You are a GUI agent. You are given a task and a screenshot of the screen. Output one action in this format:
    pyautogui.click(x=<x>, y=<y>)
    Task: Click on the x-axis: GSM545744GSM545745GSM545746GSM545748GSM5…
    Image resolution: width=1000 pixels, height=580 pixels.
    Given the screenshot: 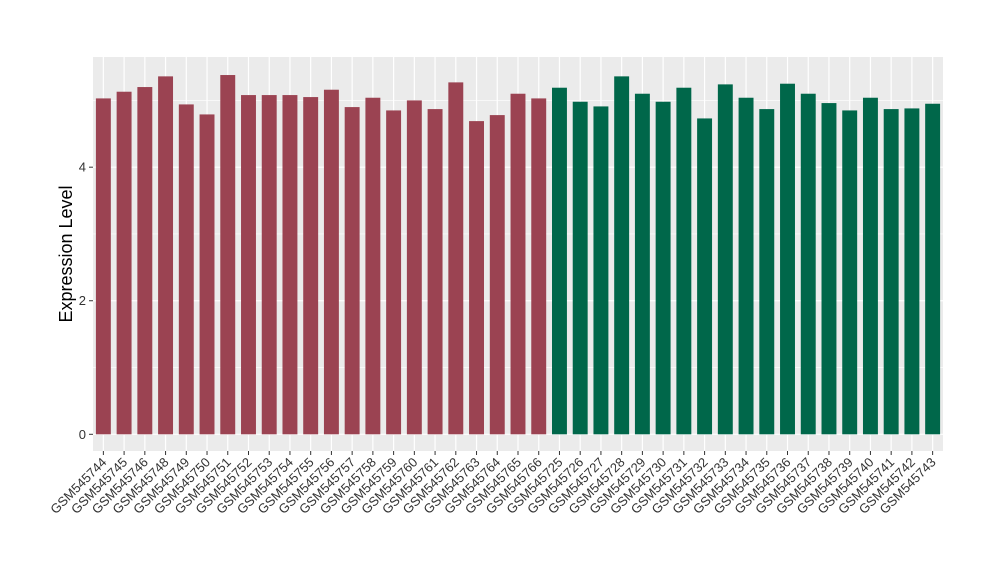 What is the action you would take?
    pyautogui.click(x=493, y=484)
    